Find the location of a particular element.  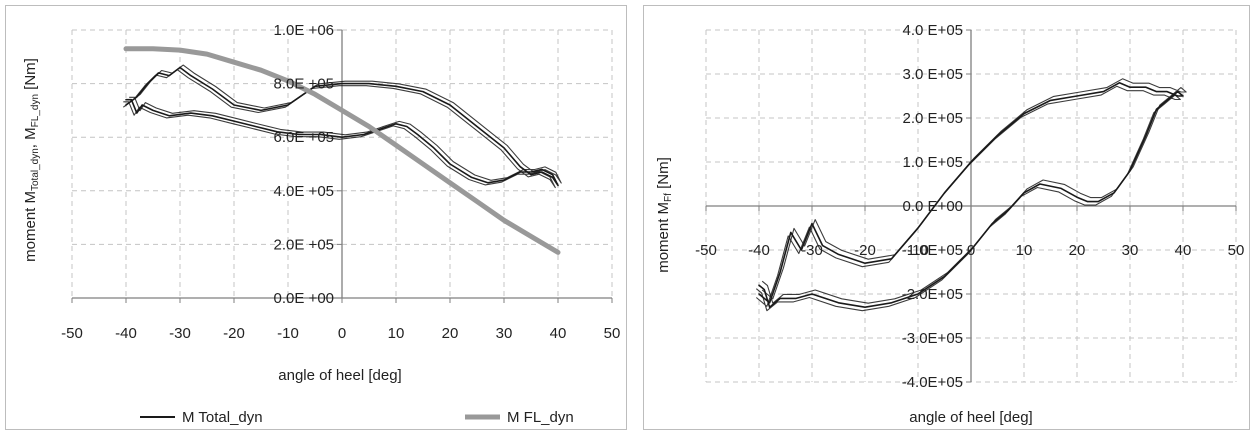

y-tick-label: 4.0E +05 is located at coordinates (304, 191).